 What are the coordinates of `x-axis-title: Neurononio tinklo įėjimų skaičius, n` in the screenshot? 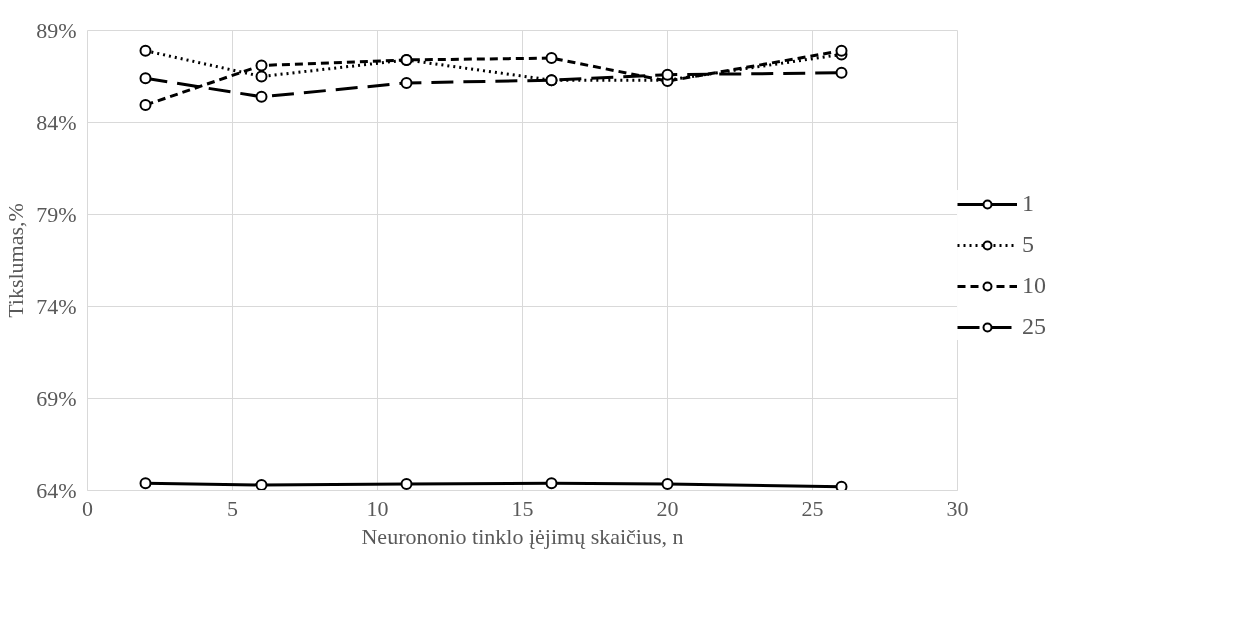 It's located at (522, 536).